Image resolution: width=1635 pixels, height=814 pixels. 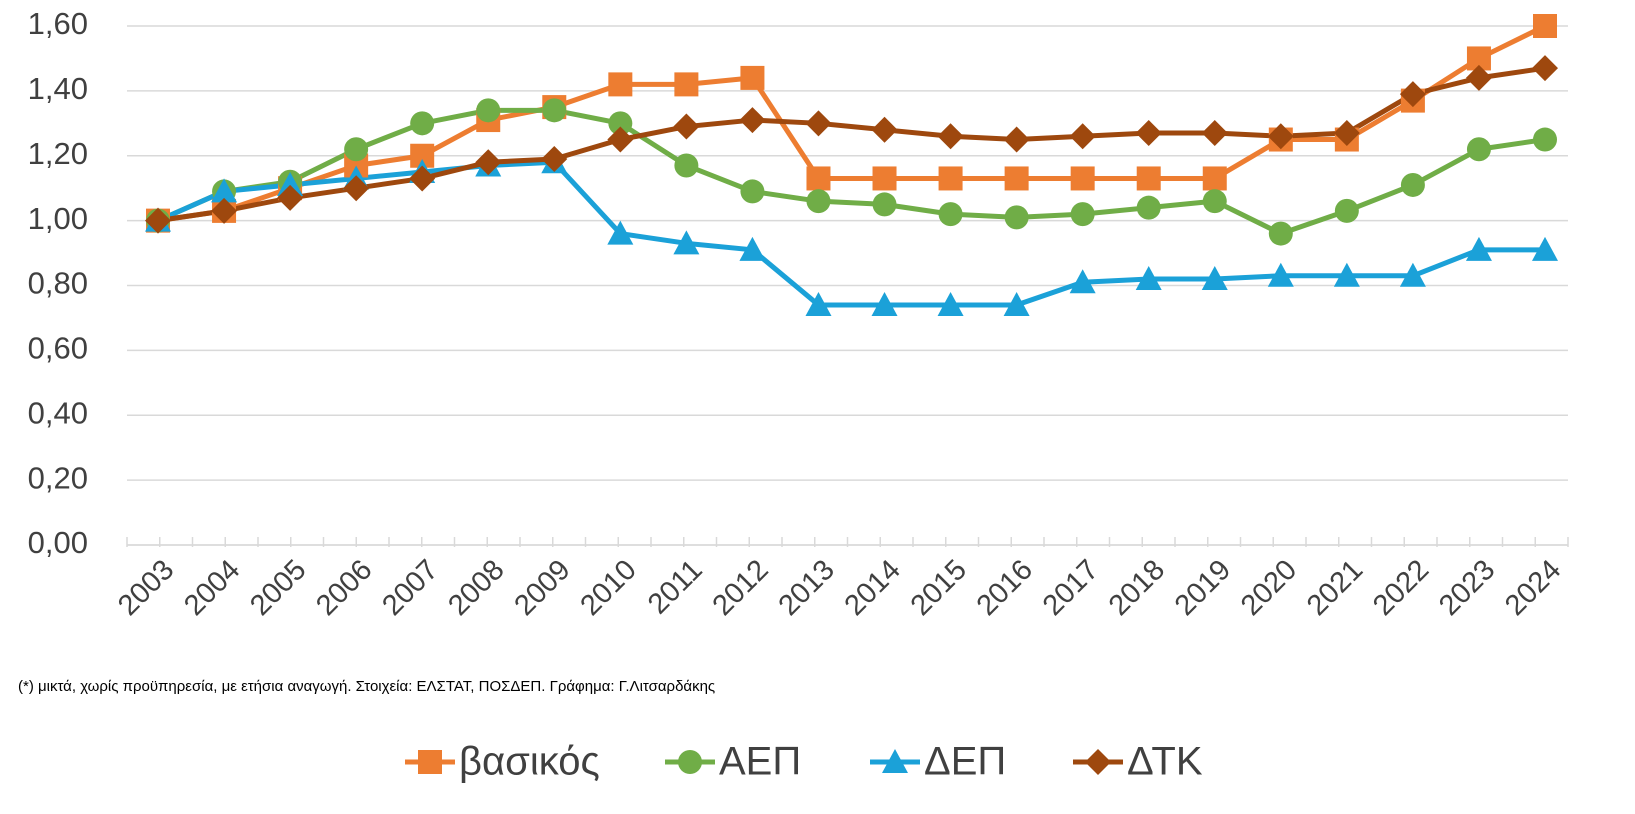 I want to click on x-tick-label: 2021, so click(x=1335, y=588).